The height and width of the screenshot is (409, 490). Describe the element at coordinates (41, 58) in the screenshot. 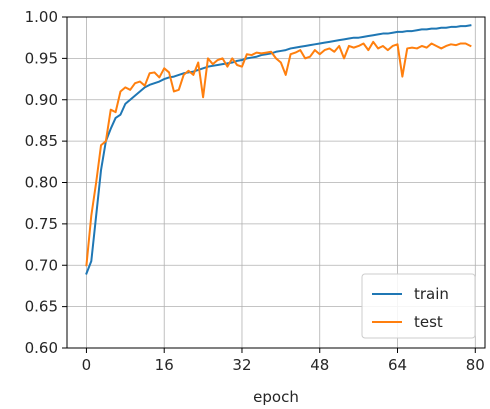

I see `y-tick-label: 0.95` at that location.